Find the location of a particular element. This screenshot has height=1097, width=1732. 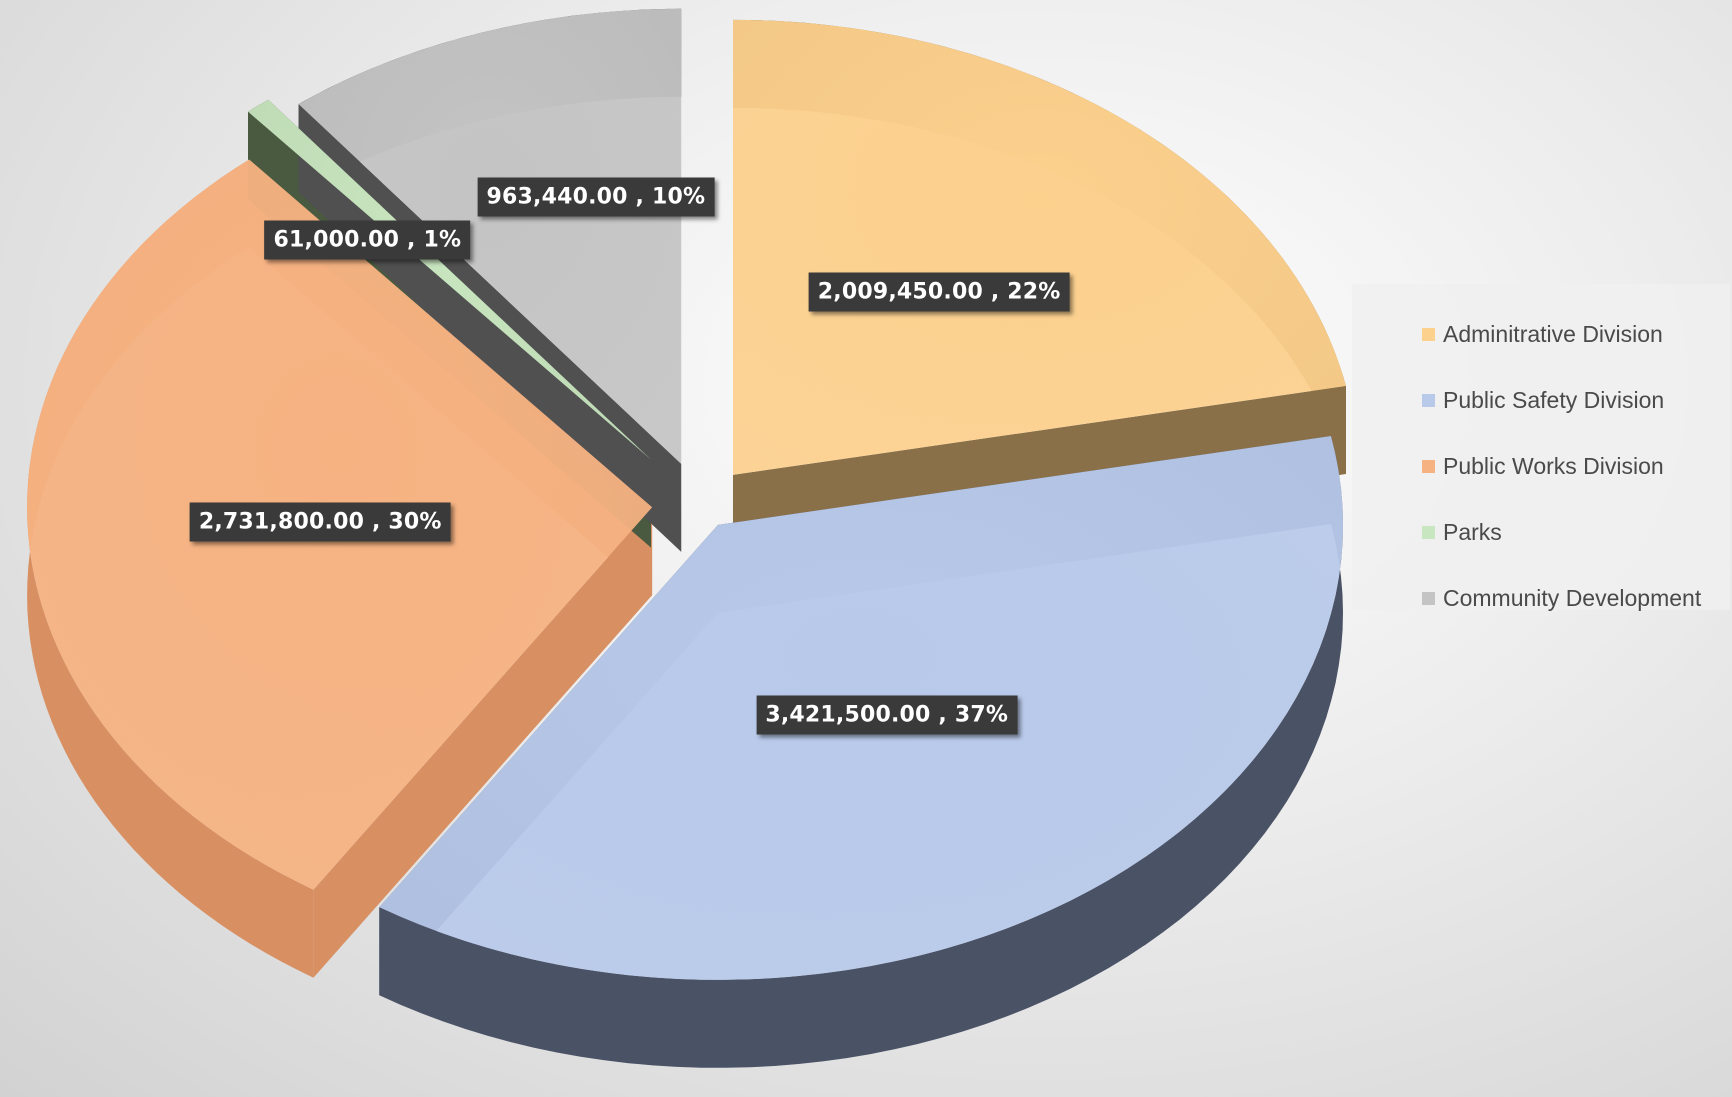

legend-label: Public Safety Division is located at coordinates (1554, 399).